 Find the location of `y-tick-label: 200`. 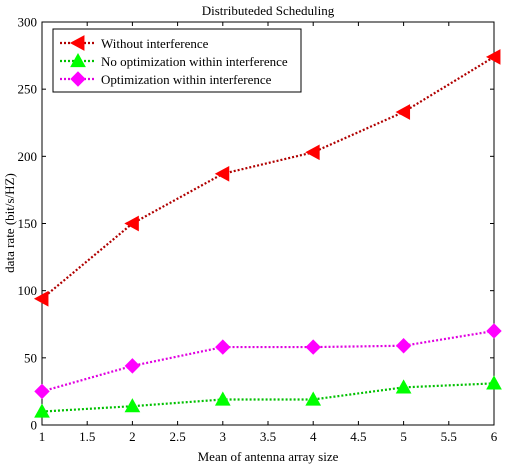

y-tick-label: 200 is located at coordinates (28, 156).